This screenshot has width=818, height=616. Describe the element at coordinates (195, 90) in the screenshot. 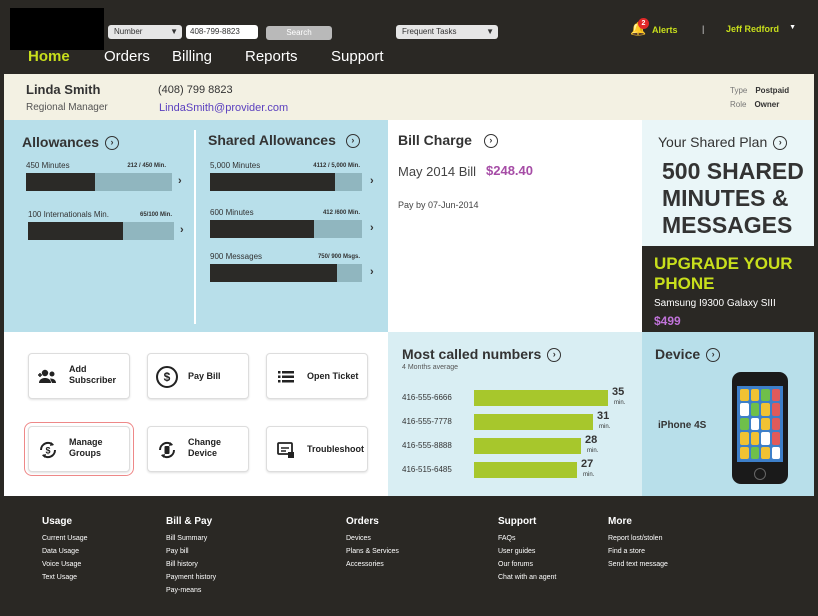

I see `customer-phone: (408) 799 8823` at that location.